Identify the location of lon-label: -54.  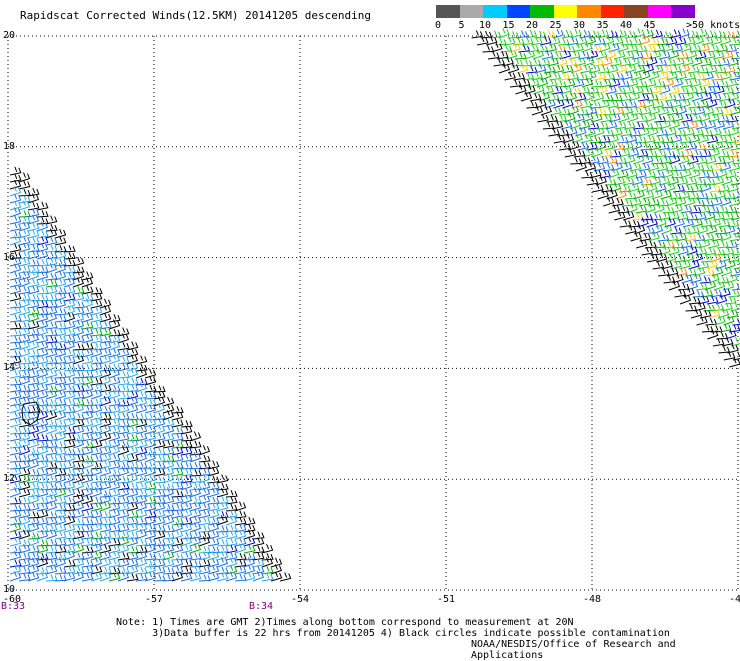
(300, 599).